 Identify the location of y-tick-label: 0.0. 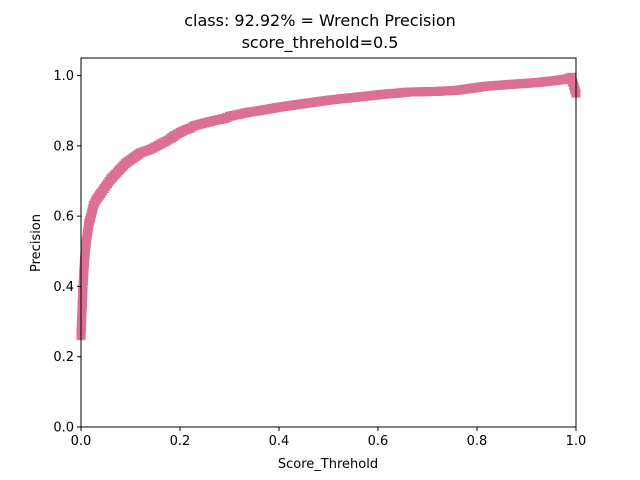
(63, 428).